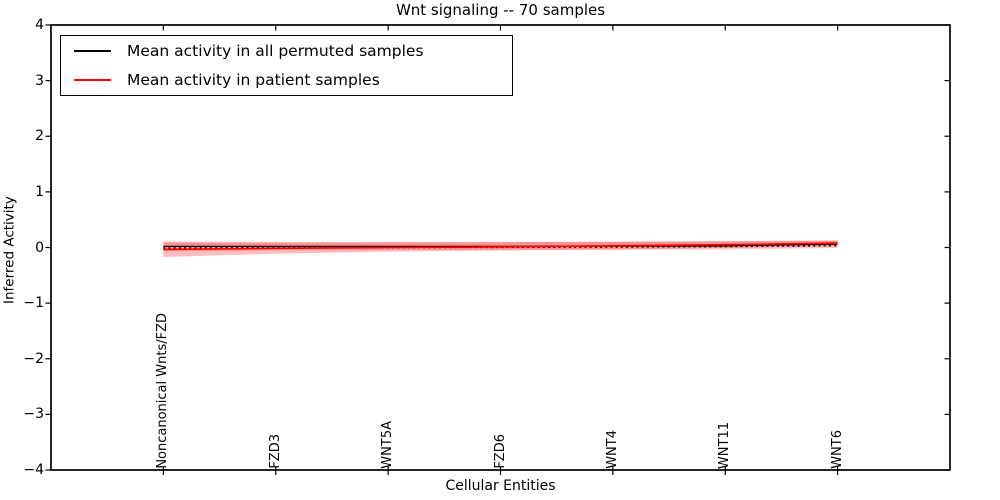 This screenshot has height=500, width=1000. I want to click on legend-line-black, so click(92, 51).